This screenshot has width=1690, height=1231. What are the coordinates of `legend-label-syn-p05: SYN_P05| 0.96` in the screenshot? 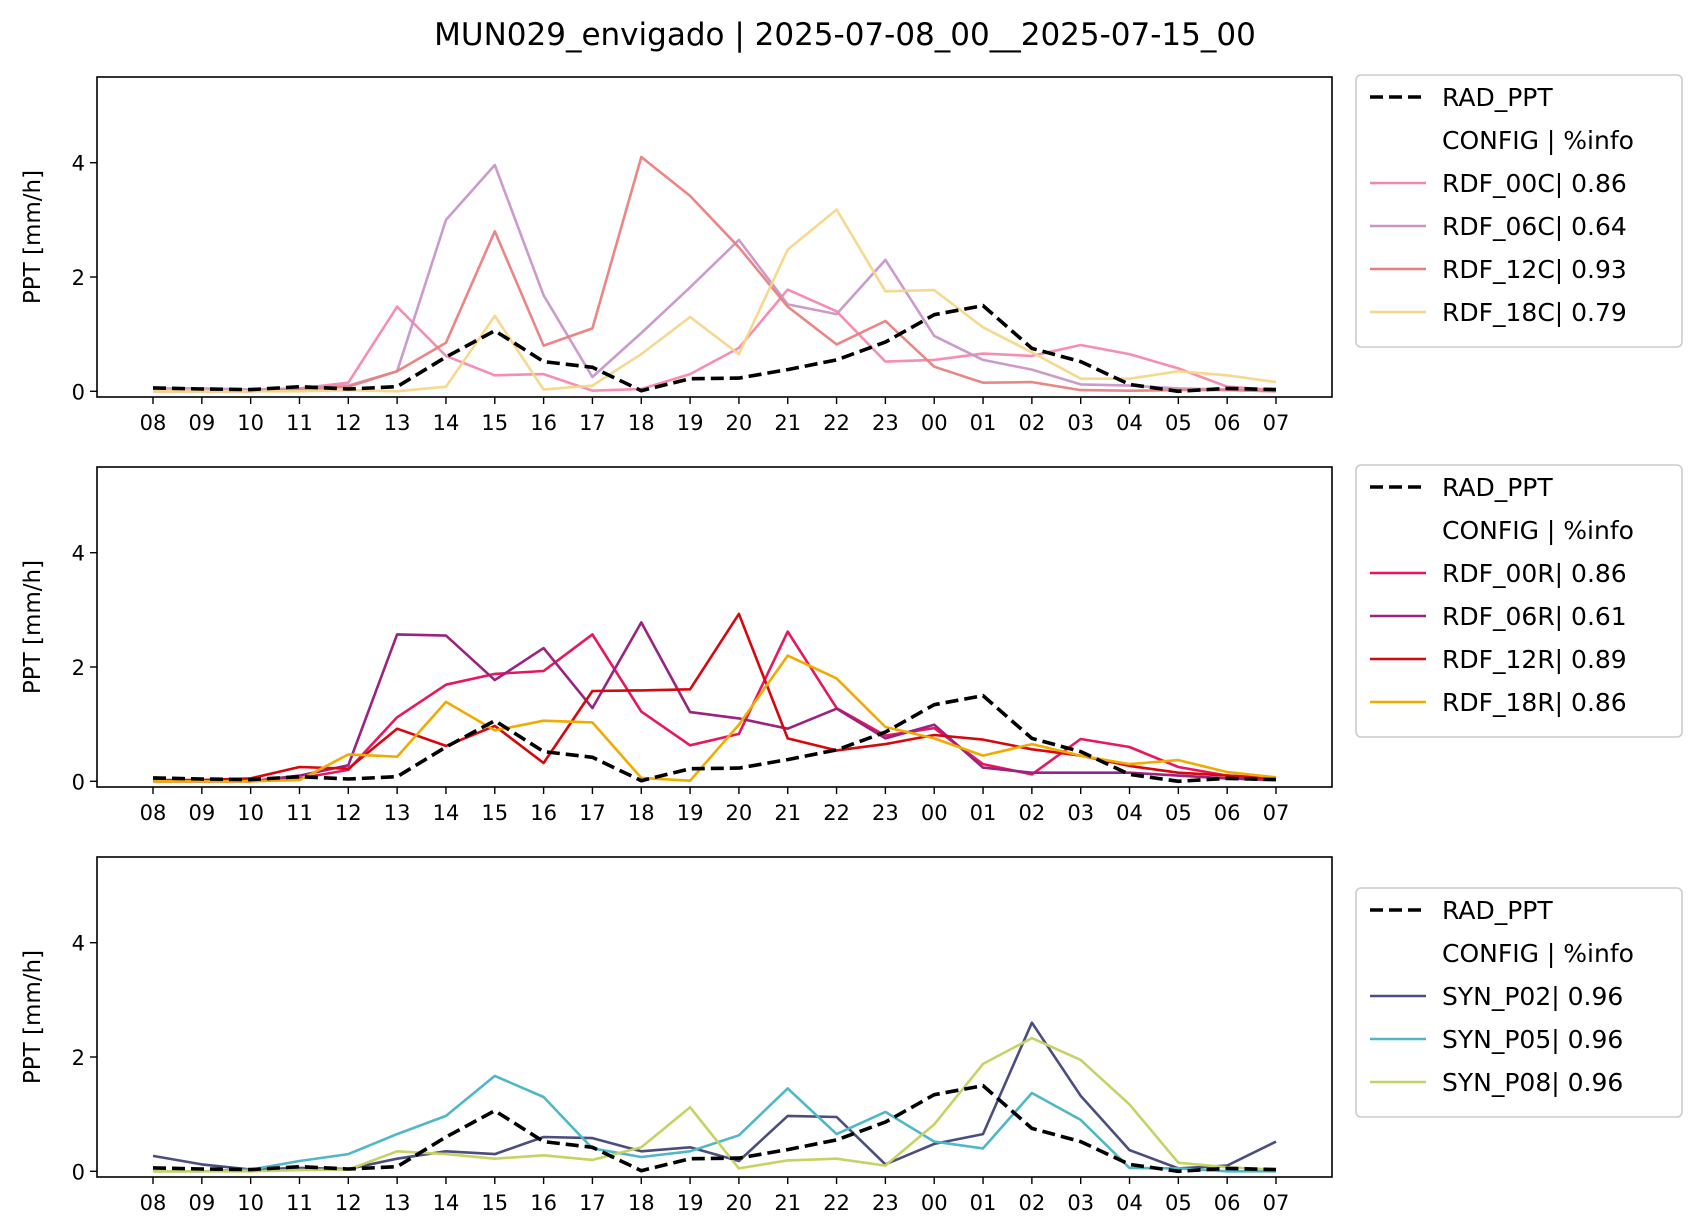 It's located at (1532, 1039).